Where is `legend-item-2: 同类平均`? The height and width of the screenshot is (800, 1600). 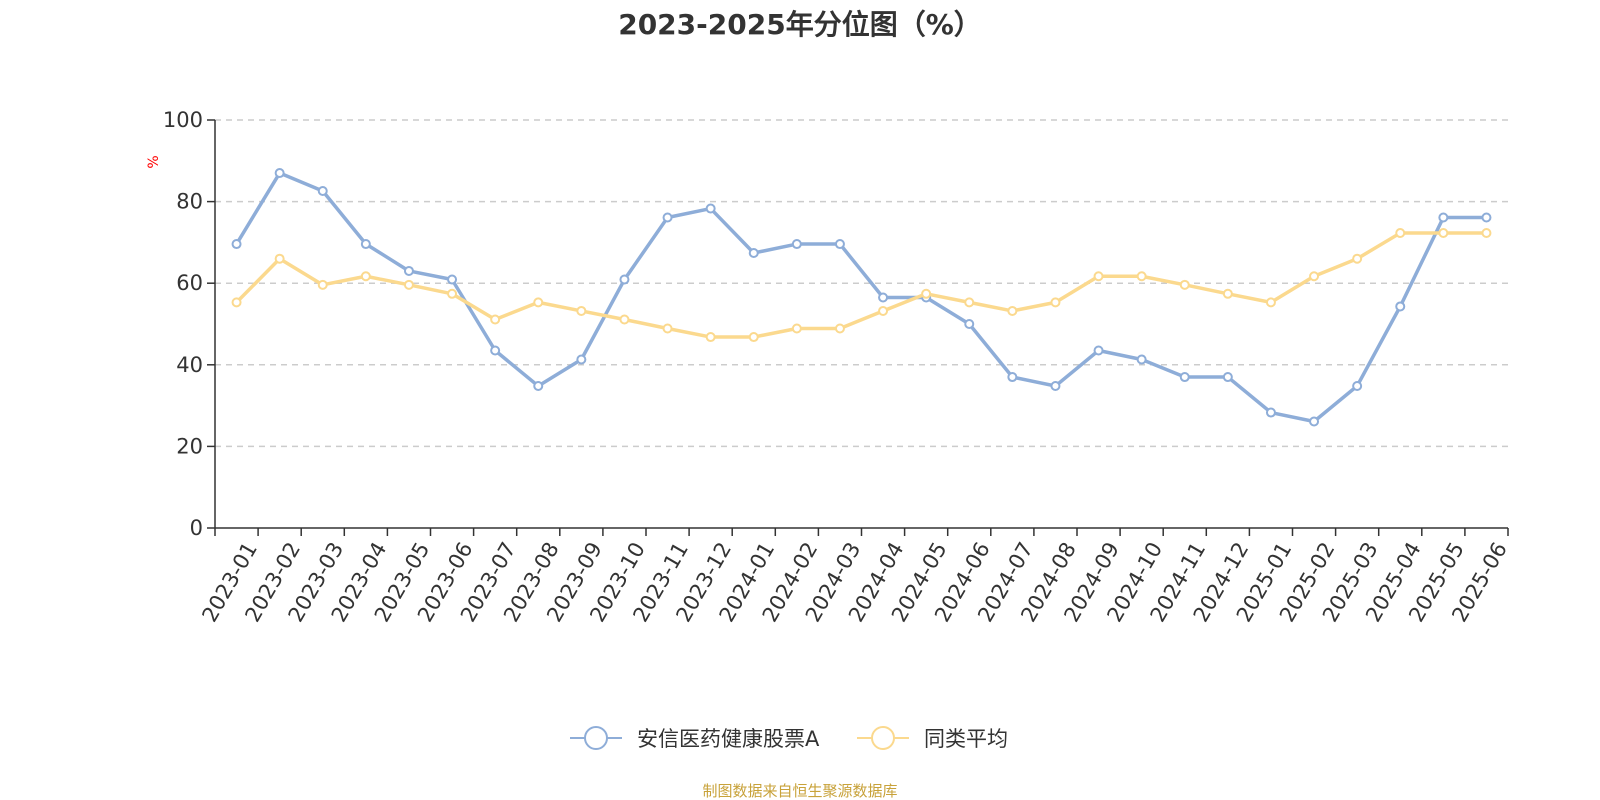
legend-item-2: 同类平均 is located at coordinates (932, 738).